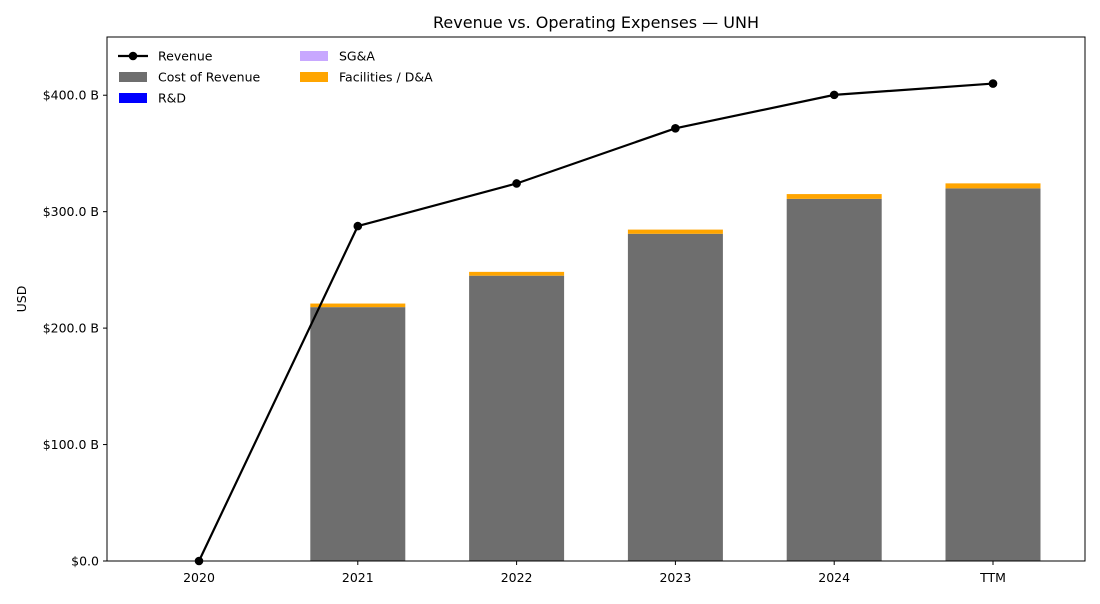 The height and width of the screenshot is (604, 1100). Describe the element at coordinates (834, 196) in the screenshot. I see `bar-facilities-d-a-2024` at that location.